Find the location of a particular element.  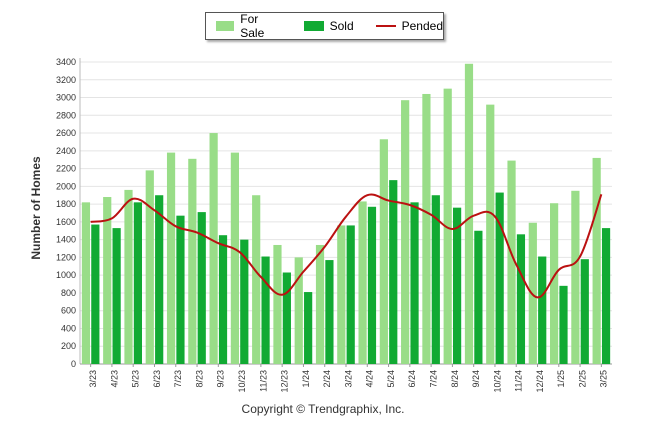

y-tick-label-2800: 2800 is located at coordinates (66, 115).